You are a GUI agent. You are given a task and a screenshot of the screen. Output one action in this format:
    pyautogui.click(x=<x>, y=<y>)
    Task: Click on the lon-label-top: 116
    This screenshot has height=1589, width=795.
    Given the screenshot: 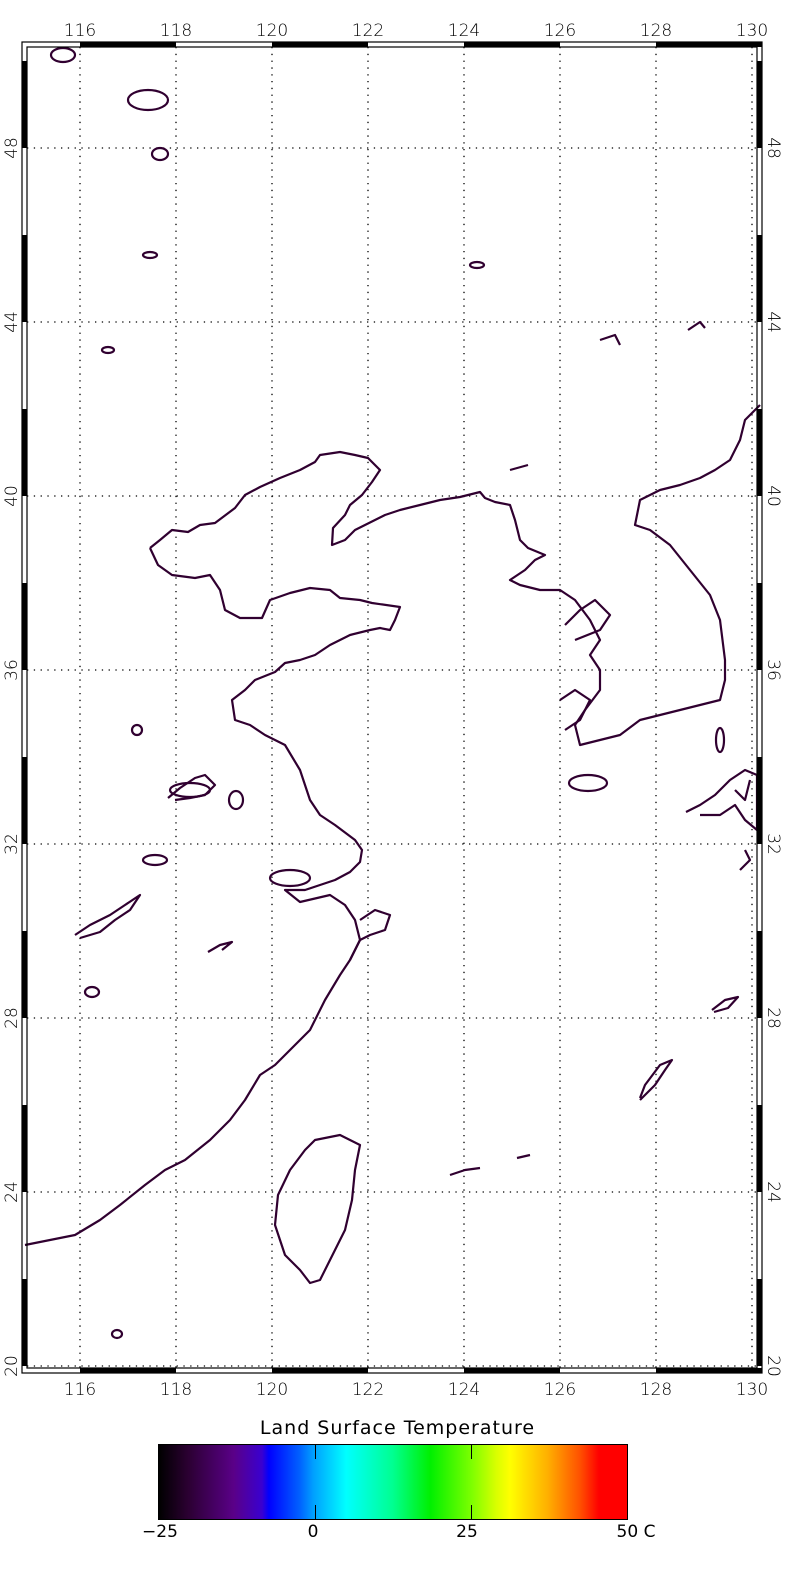 What is the action you would take?
    pyautogui.click(x=80, y=31)
    